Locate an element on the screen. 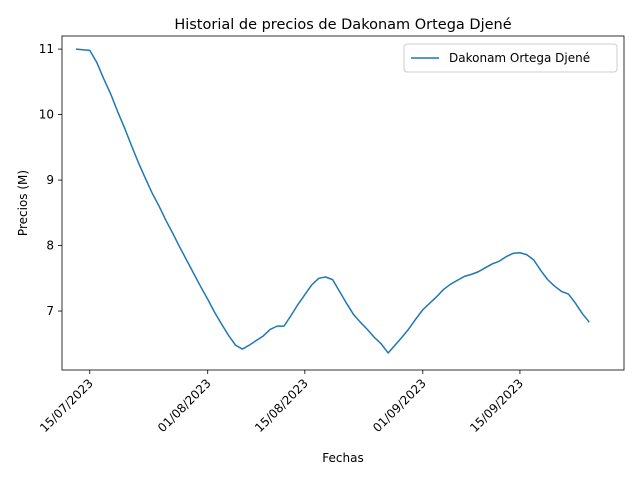  y-tick-label: 10 is located at coordinates (46, 115).